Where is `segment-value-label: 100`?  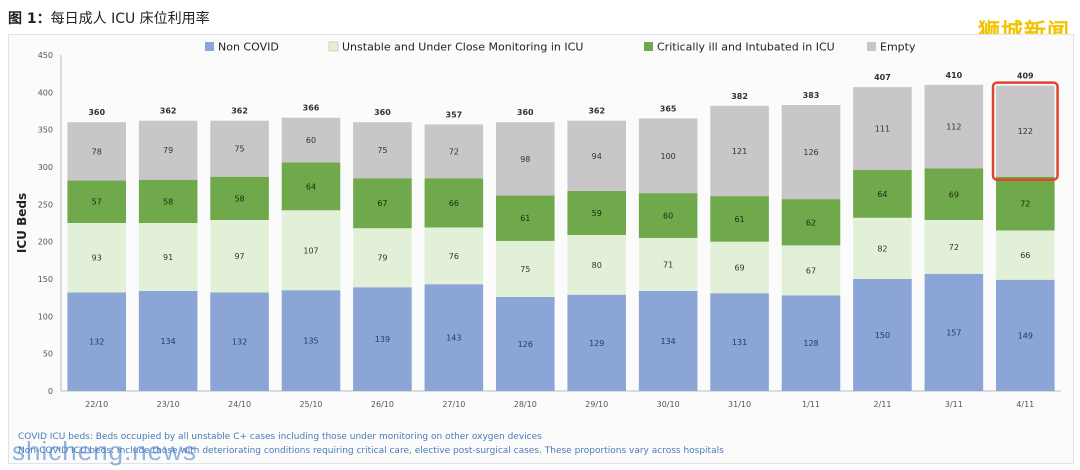
segment-value-label: 100 is located at coordinates (668, 156).